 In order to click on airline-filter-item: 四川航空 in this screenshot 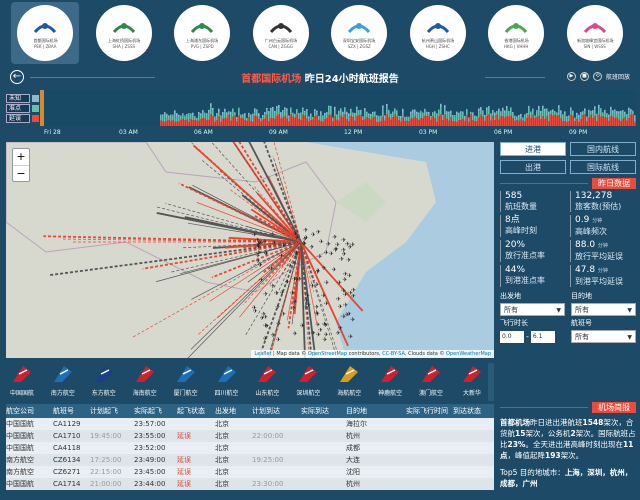, I will do `click(227, 382)`.